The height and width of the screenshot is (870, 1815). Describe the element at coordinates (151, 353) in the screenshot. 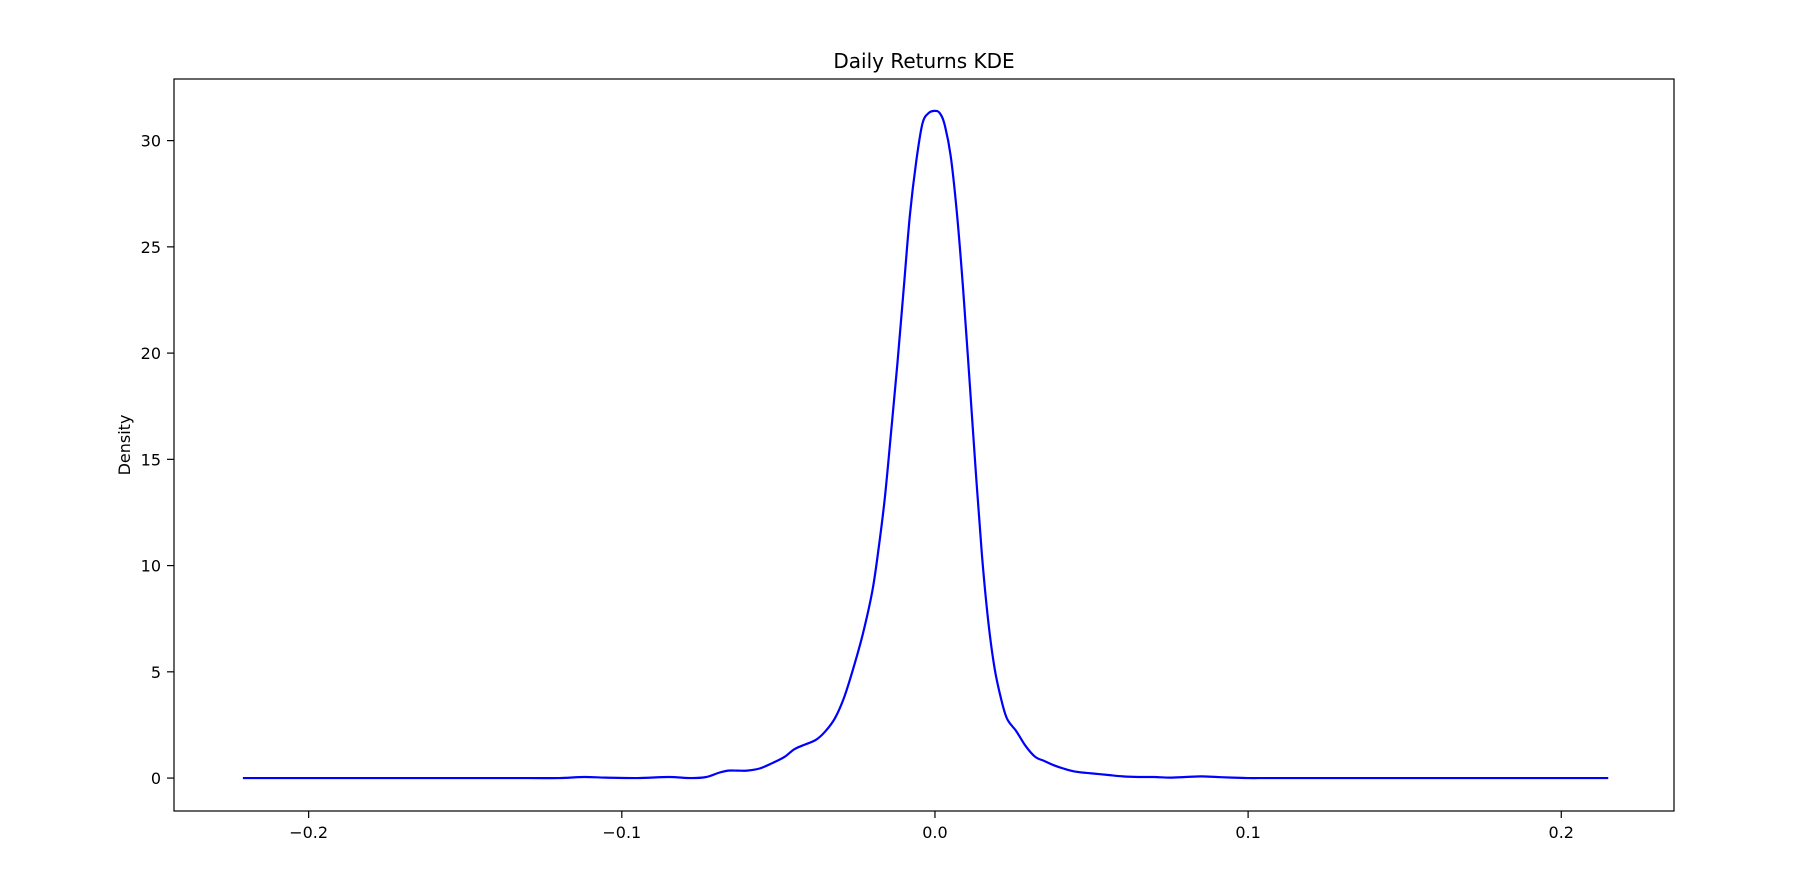

I see `y-tick-label: 20` at that location.